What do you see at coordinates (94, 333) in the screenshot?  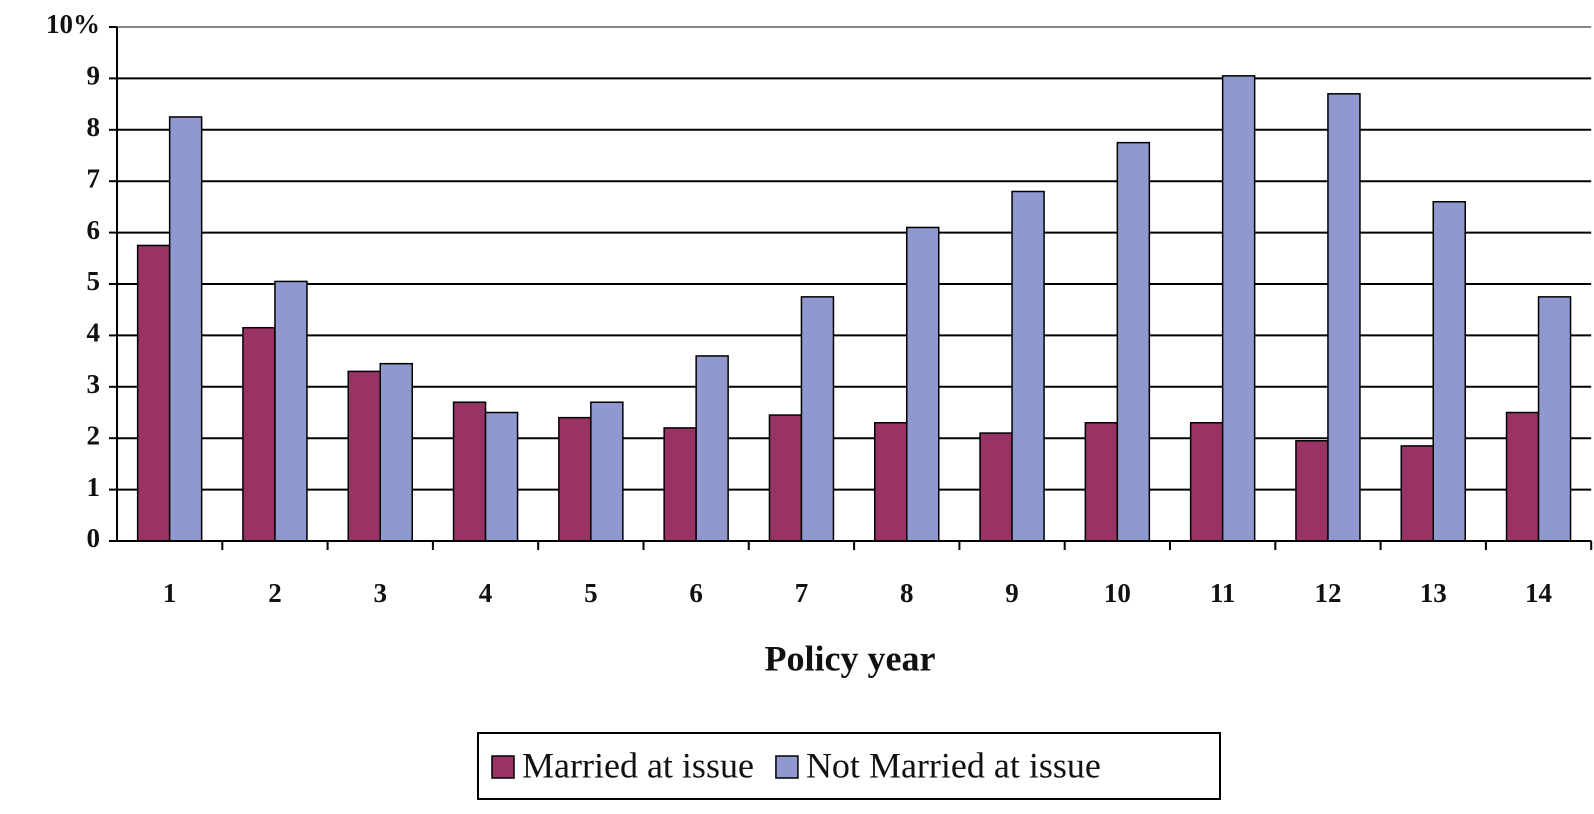 I see `y-tick-label: 4` at bounding box center [94, 333].